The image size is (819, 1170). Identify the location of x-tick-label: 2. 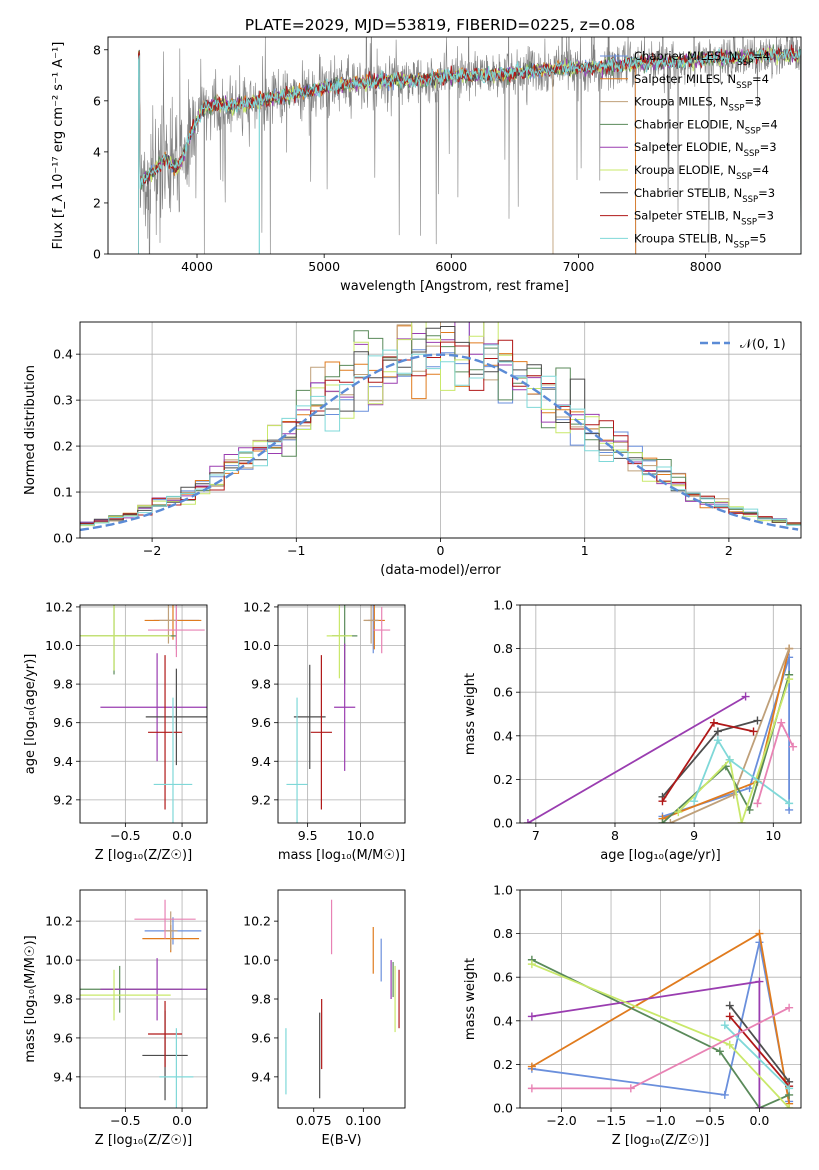
(729, 550).